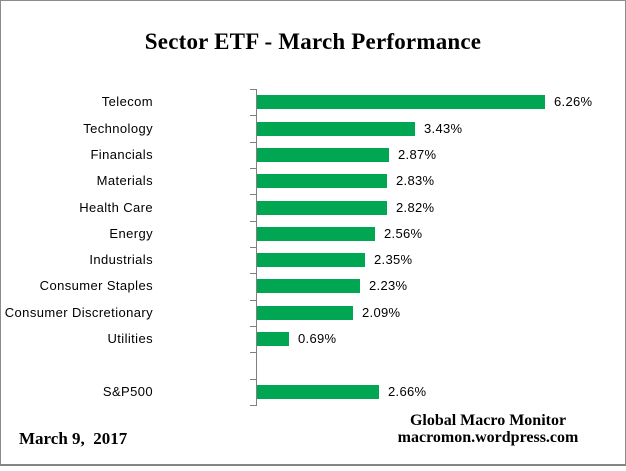  I want to click on category-label: Consumer Discretionary, so click(78, 312).